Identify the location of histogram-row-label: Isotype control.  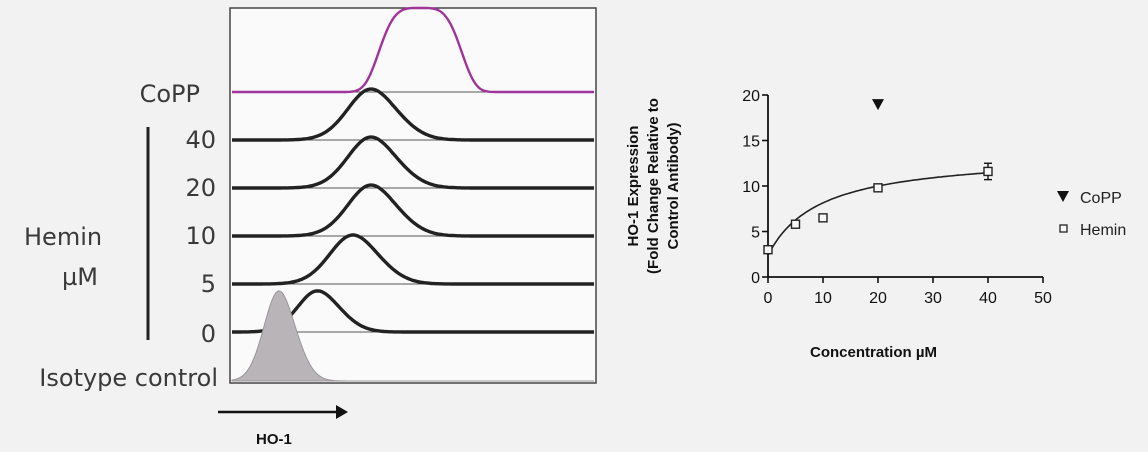
(128, 378).